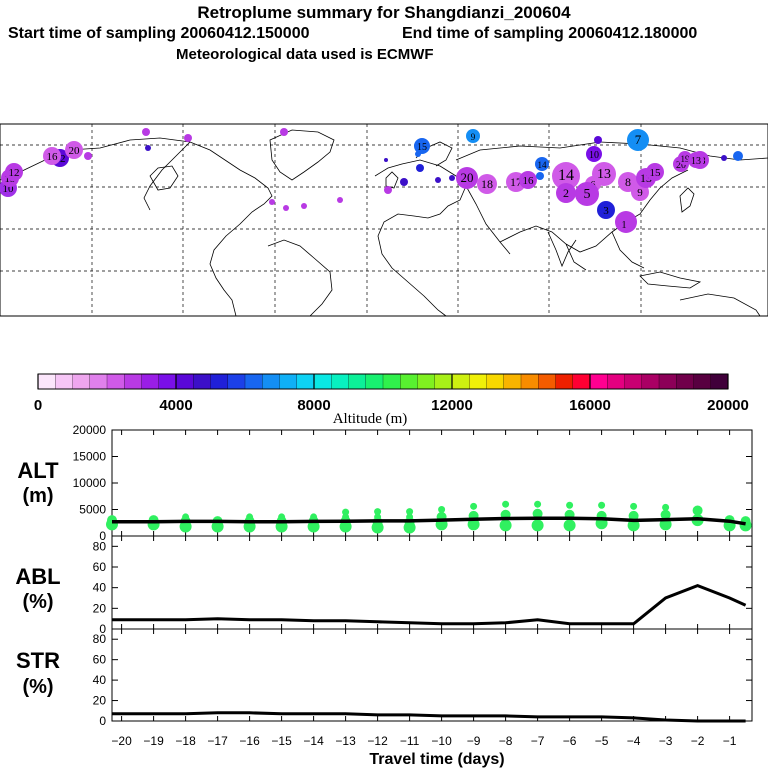 Image resolution: width=768 pixels, height=768 pixels. I want to click on alt-scatter-points, so click(429, 517).